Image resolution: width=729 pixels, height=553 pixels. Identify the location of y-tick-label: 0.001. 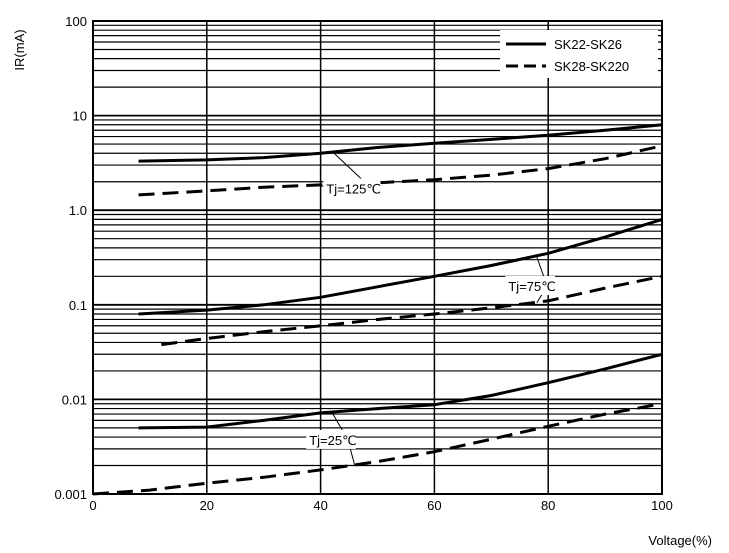
(70, 494).